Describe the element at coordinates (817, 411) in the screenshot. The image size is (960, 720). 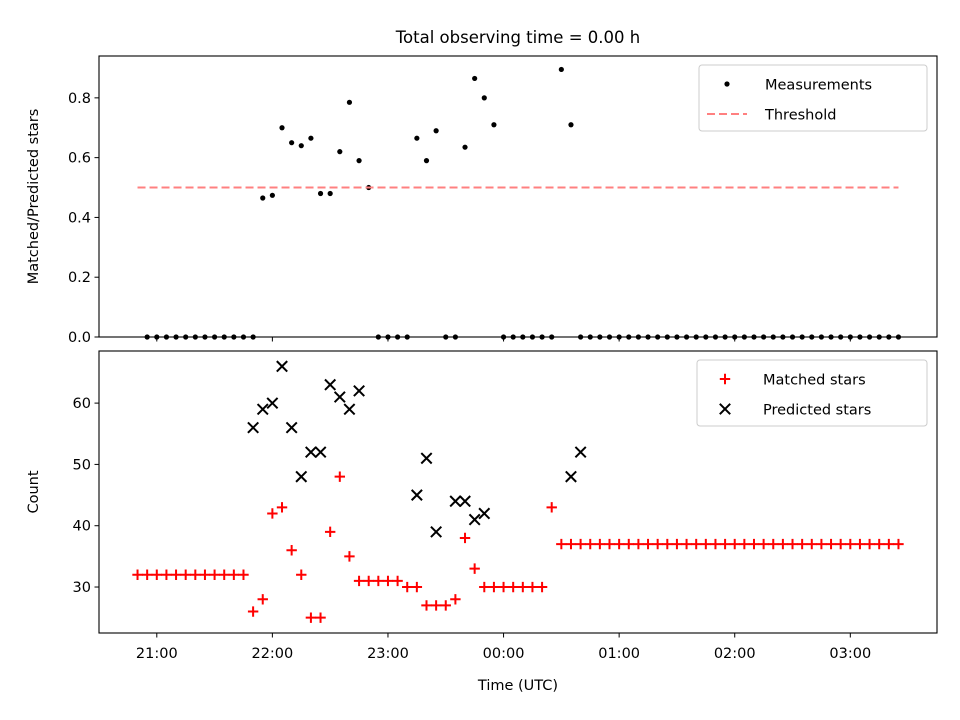
I see `legend-label: Predicted stars` at that location.